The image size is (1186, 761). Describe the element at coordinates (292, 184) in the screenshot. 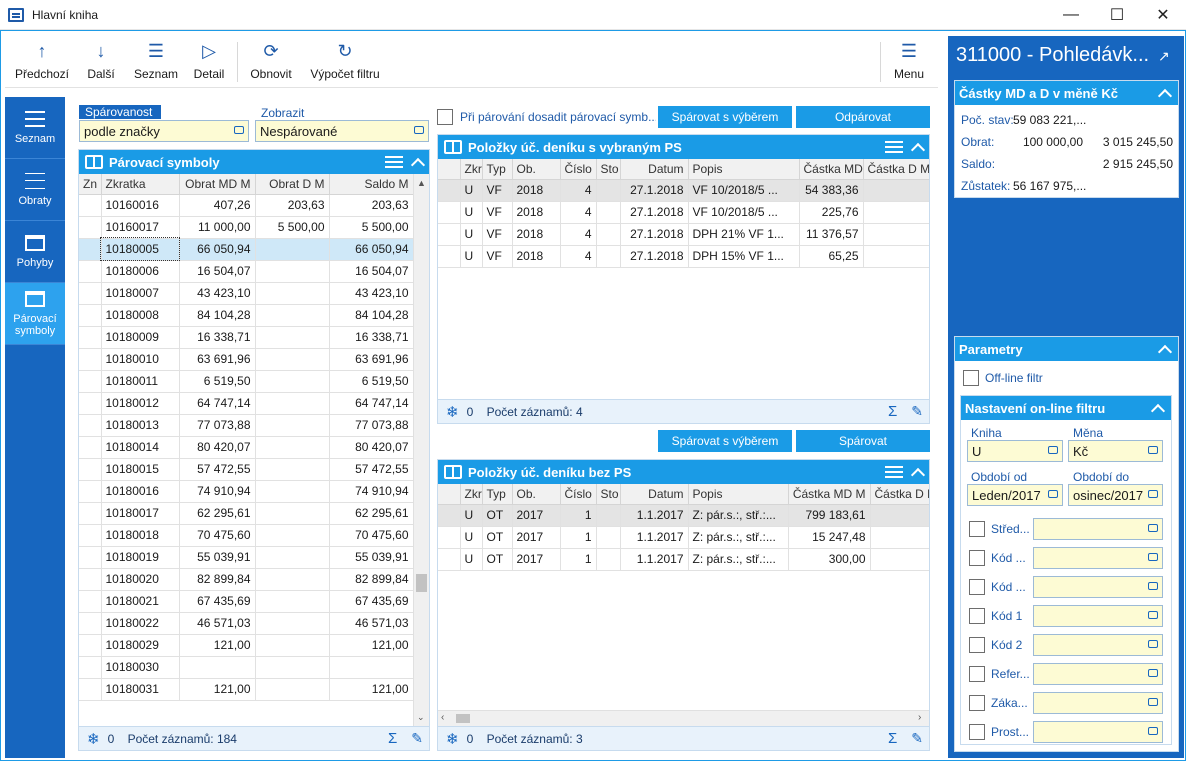

I see `column-header: Obrat D M` at that location.